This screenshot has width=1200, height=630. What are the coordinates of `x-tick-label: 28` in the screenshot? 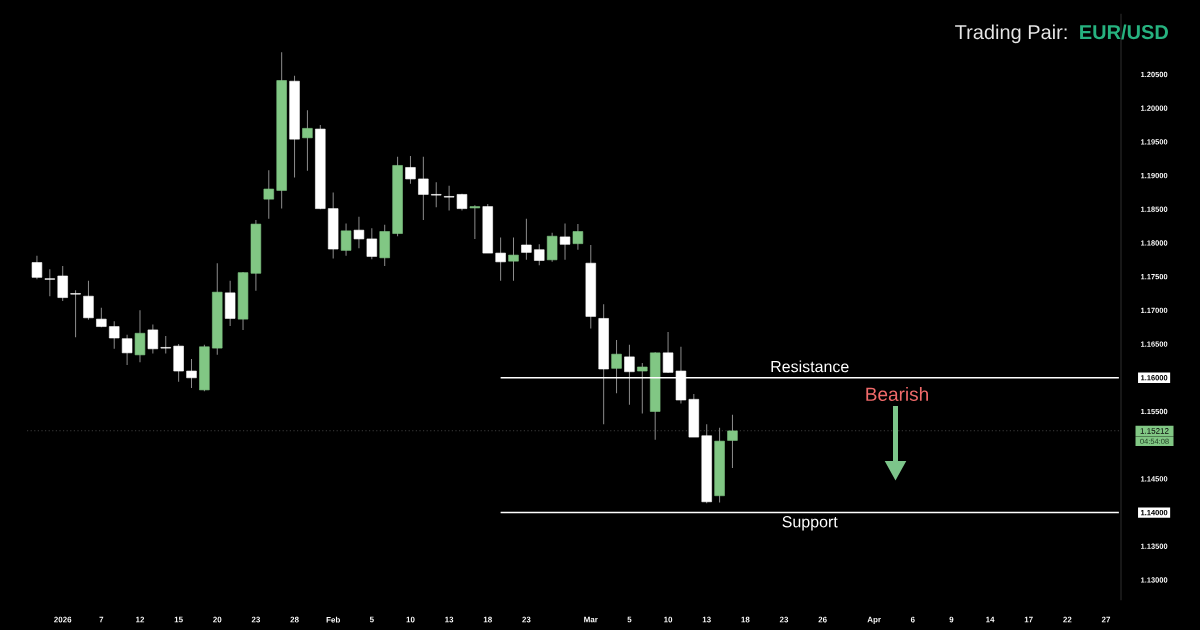 It's located at (294, 619).